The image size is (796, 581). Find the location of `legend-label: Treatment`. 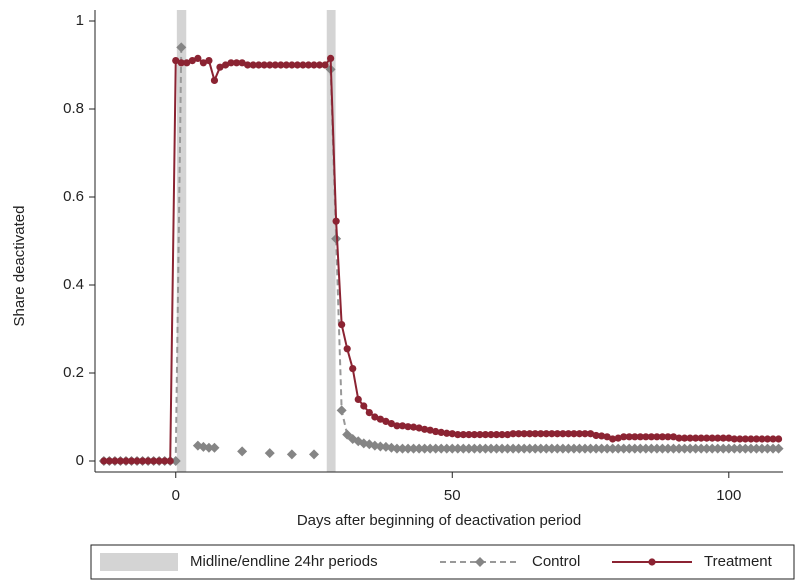

legend-label: Treatment is located at coordinates (738, 561).